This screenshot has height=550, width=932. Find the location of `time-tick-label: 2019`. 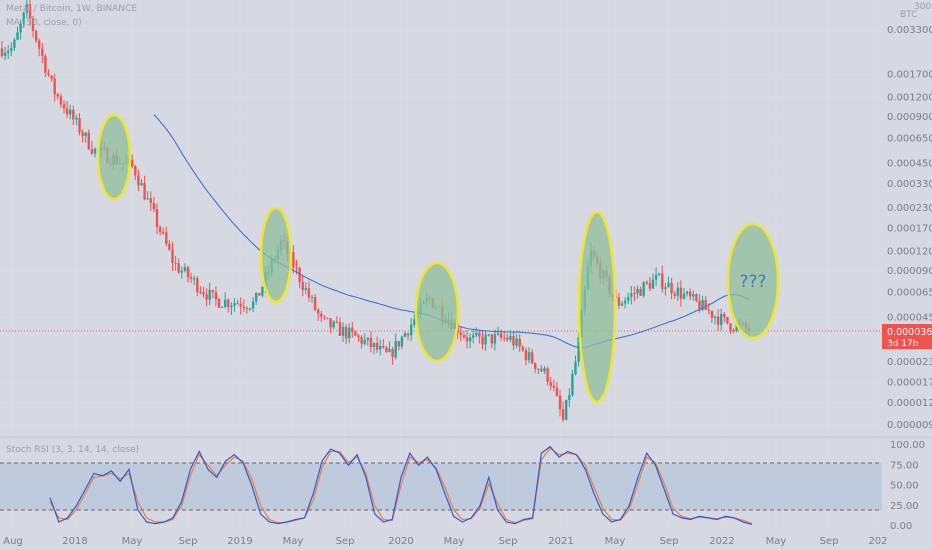

time-tick-label: 2019 is located at coordinates (239, 541).